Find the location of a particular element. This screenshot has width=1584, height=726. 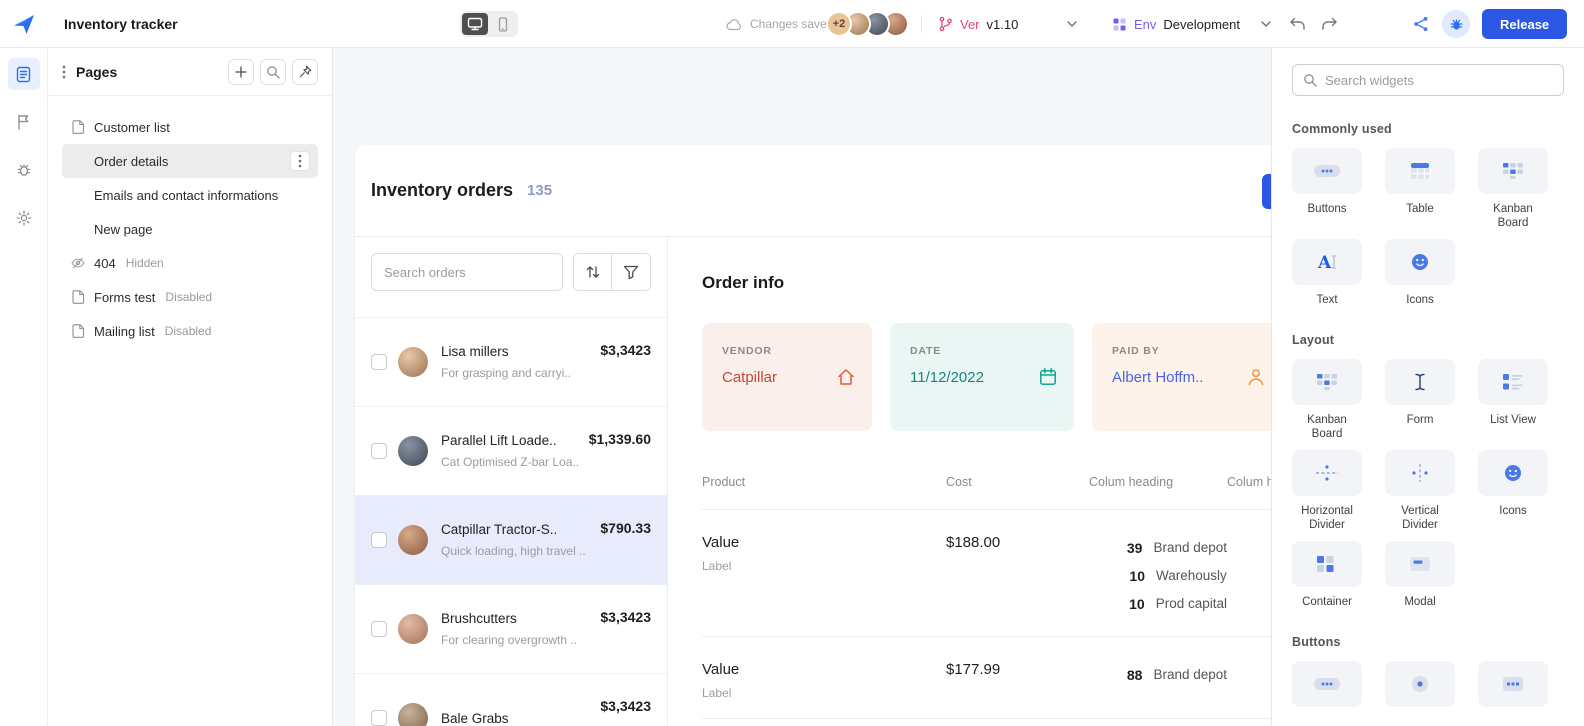

filter-icon is located at coordinates (631, 272).